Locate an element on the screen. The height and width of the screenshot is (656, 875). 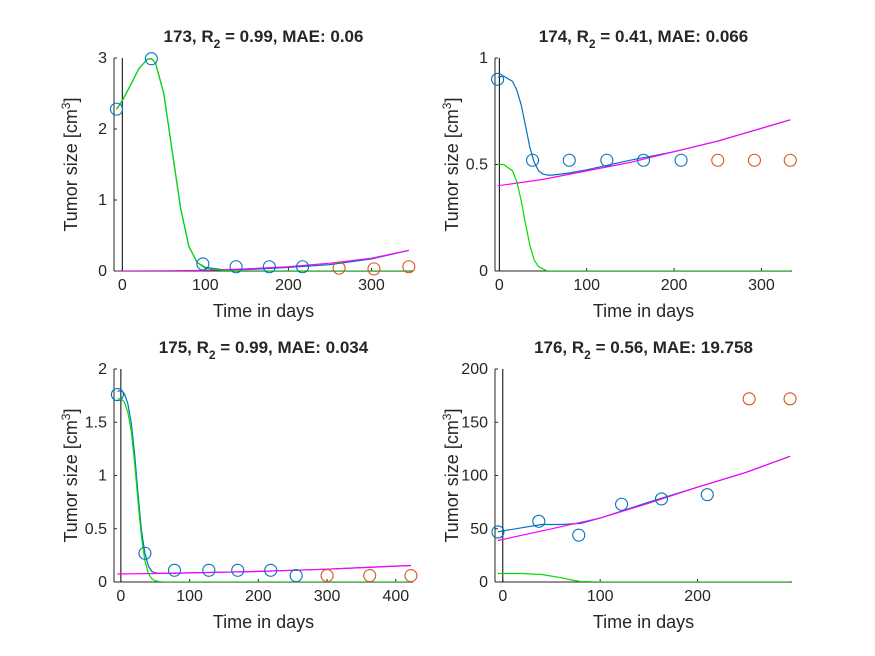
panel-title: 176, R2 = 0.56, MAE: 19.758 is located at coordinates (643, 350).